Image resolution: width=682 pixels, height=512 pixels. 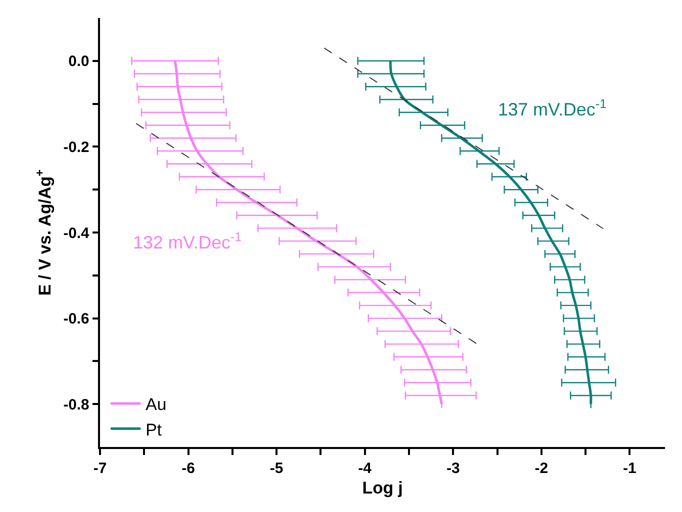 What do you see at coordinates (187, 241) in the screenshot?
I see `annotation: 132 mV.Dec$^{-1}$` at bounding box center [187, 241].